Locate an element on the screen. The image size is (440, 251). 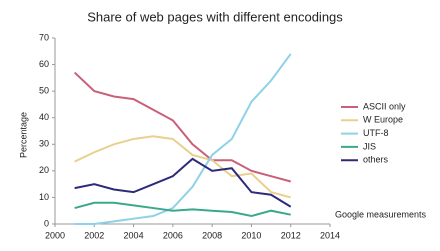
y-tick-label: 60 is located at coordinates (44, 64).